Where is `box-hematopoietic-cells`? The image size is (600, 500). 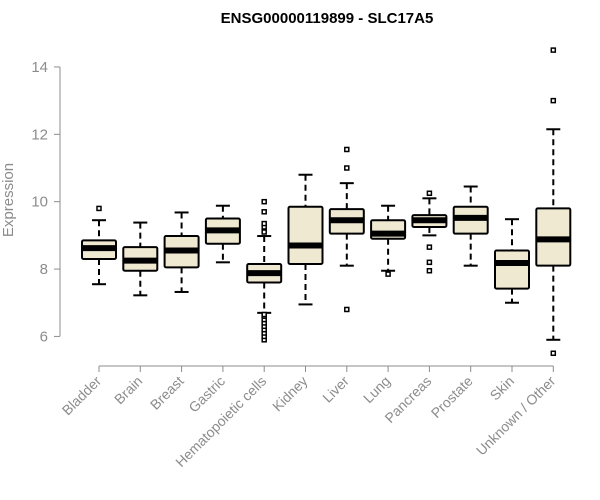
box-hematopoietic-cells is located at coordinates (264, 270).